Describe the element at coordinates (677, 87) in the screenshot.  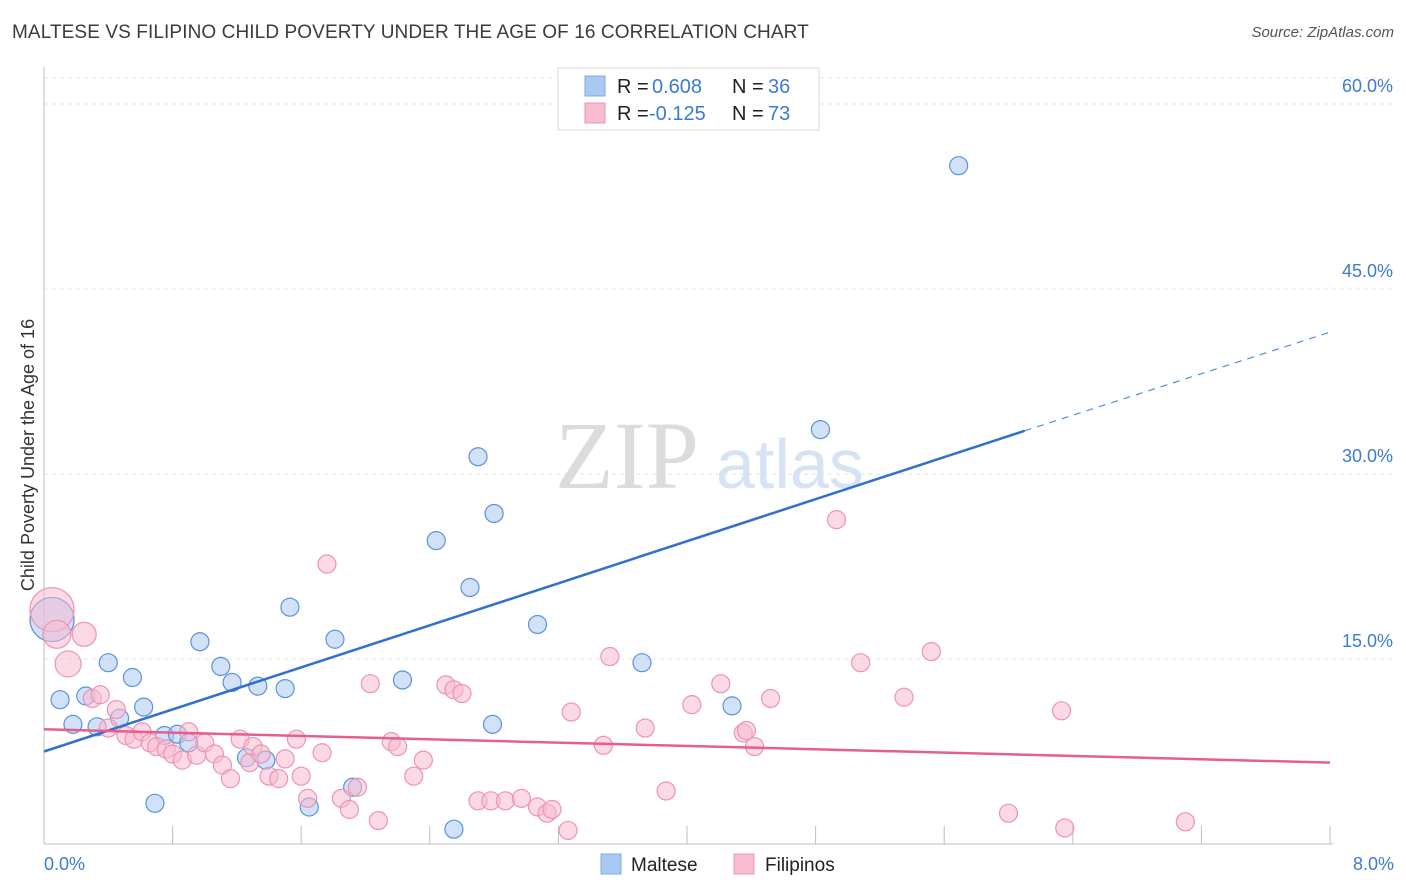
I see `legend-r-value-maltese: 0.608` at that location.